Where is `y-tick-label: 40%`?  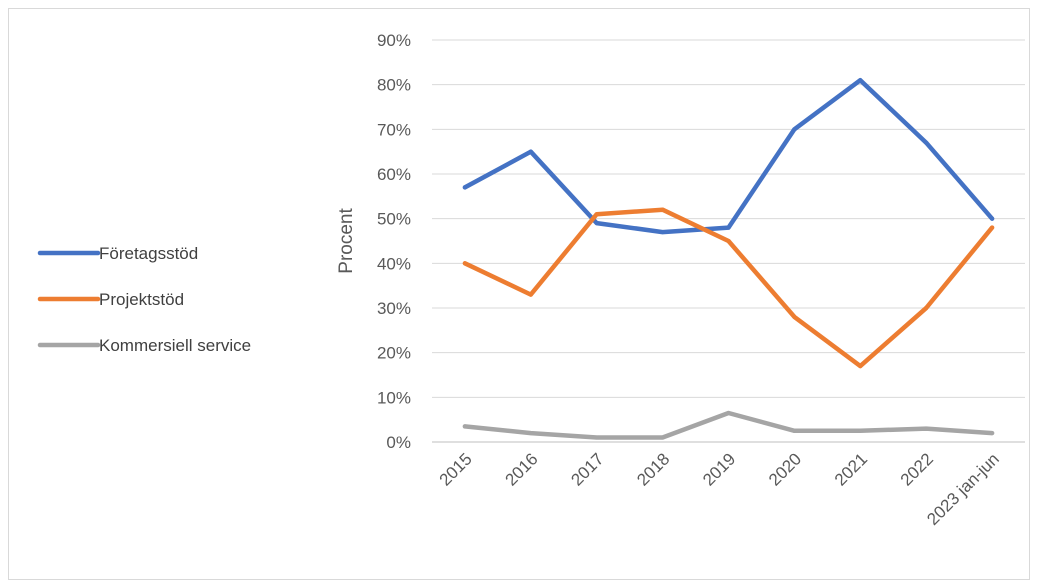 y-tick-label: 40% is located at coordinates (394, 263).